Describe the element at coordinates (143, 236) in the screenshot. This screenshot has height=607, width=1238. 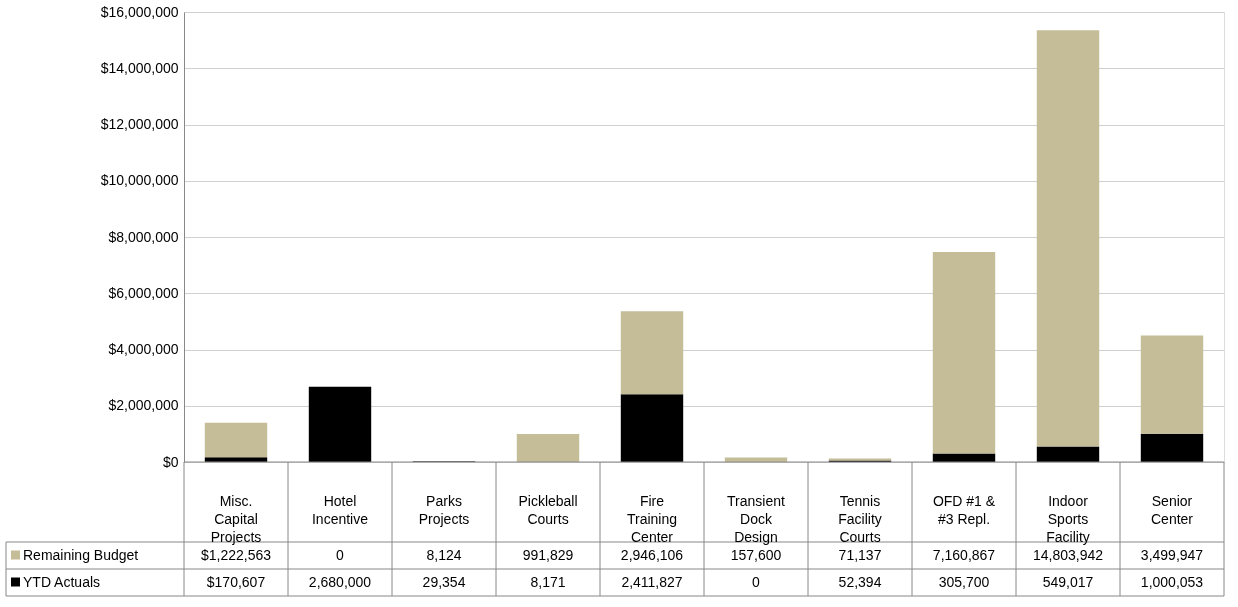
I see `y-tick-label: $8,000,000` at that location.